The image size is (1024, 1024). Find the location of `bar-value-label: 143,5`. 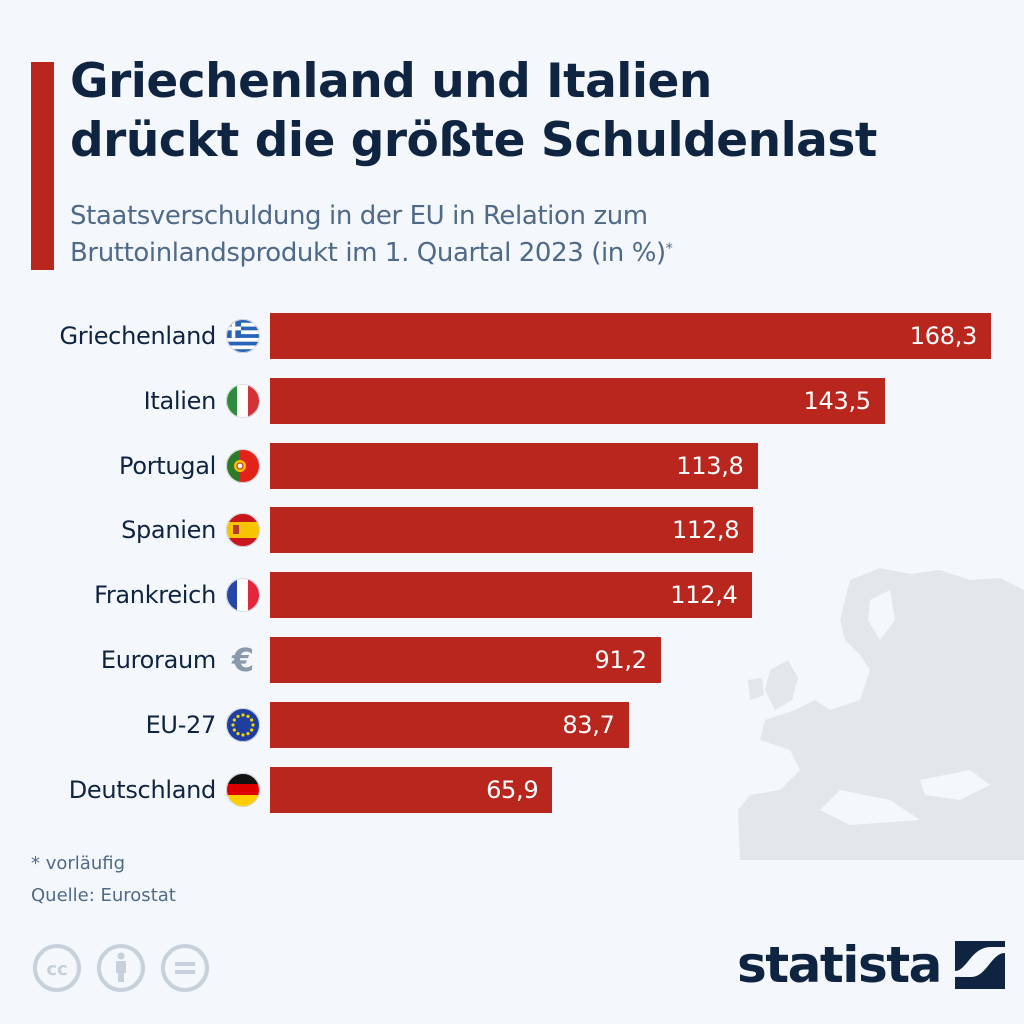

bar-value-label: 143,5 is located at coordinates (837, 400).